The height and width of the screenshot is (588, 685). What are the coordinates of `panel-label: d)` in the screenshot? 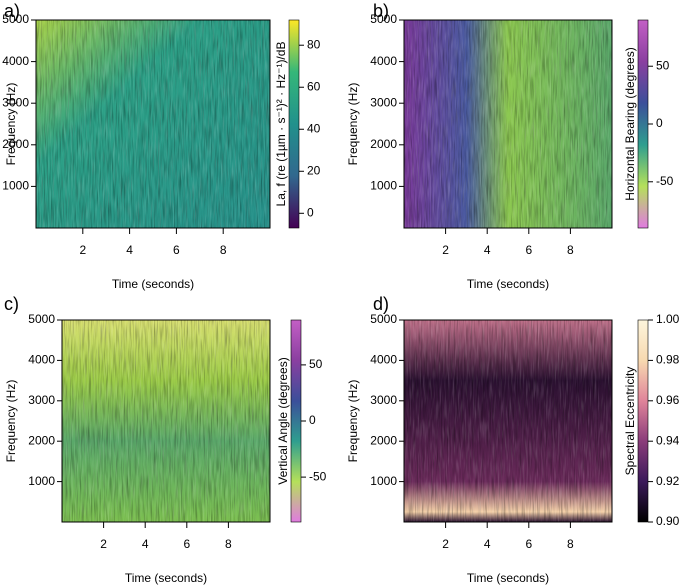 It's located at (381, 304).